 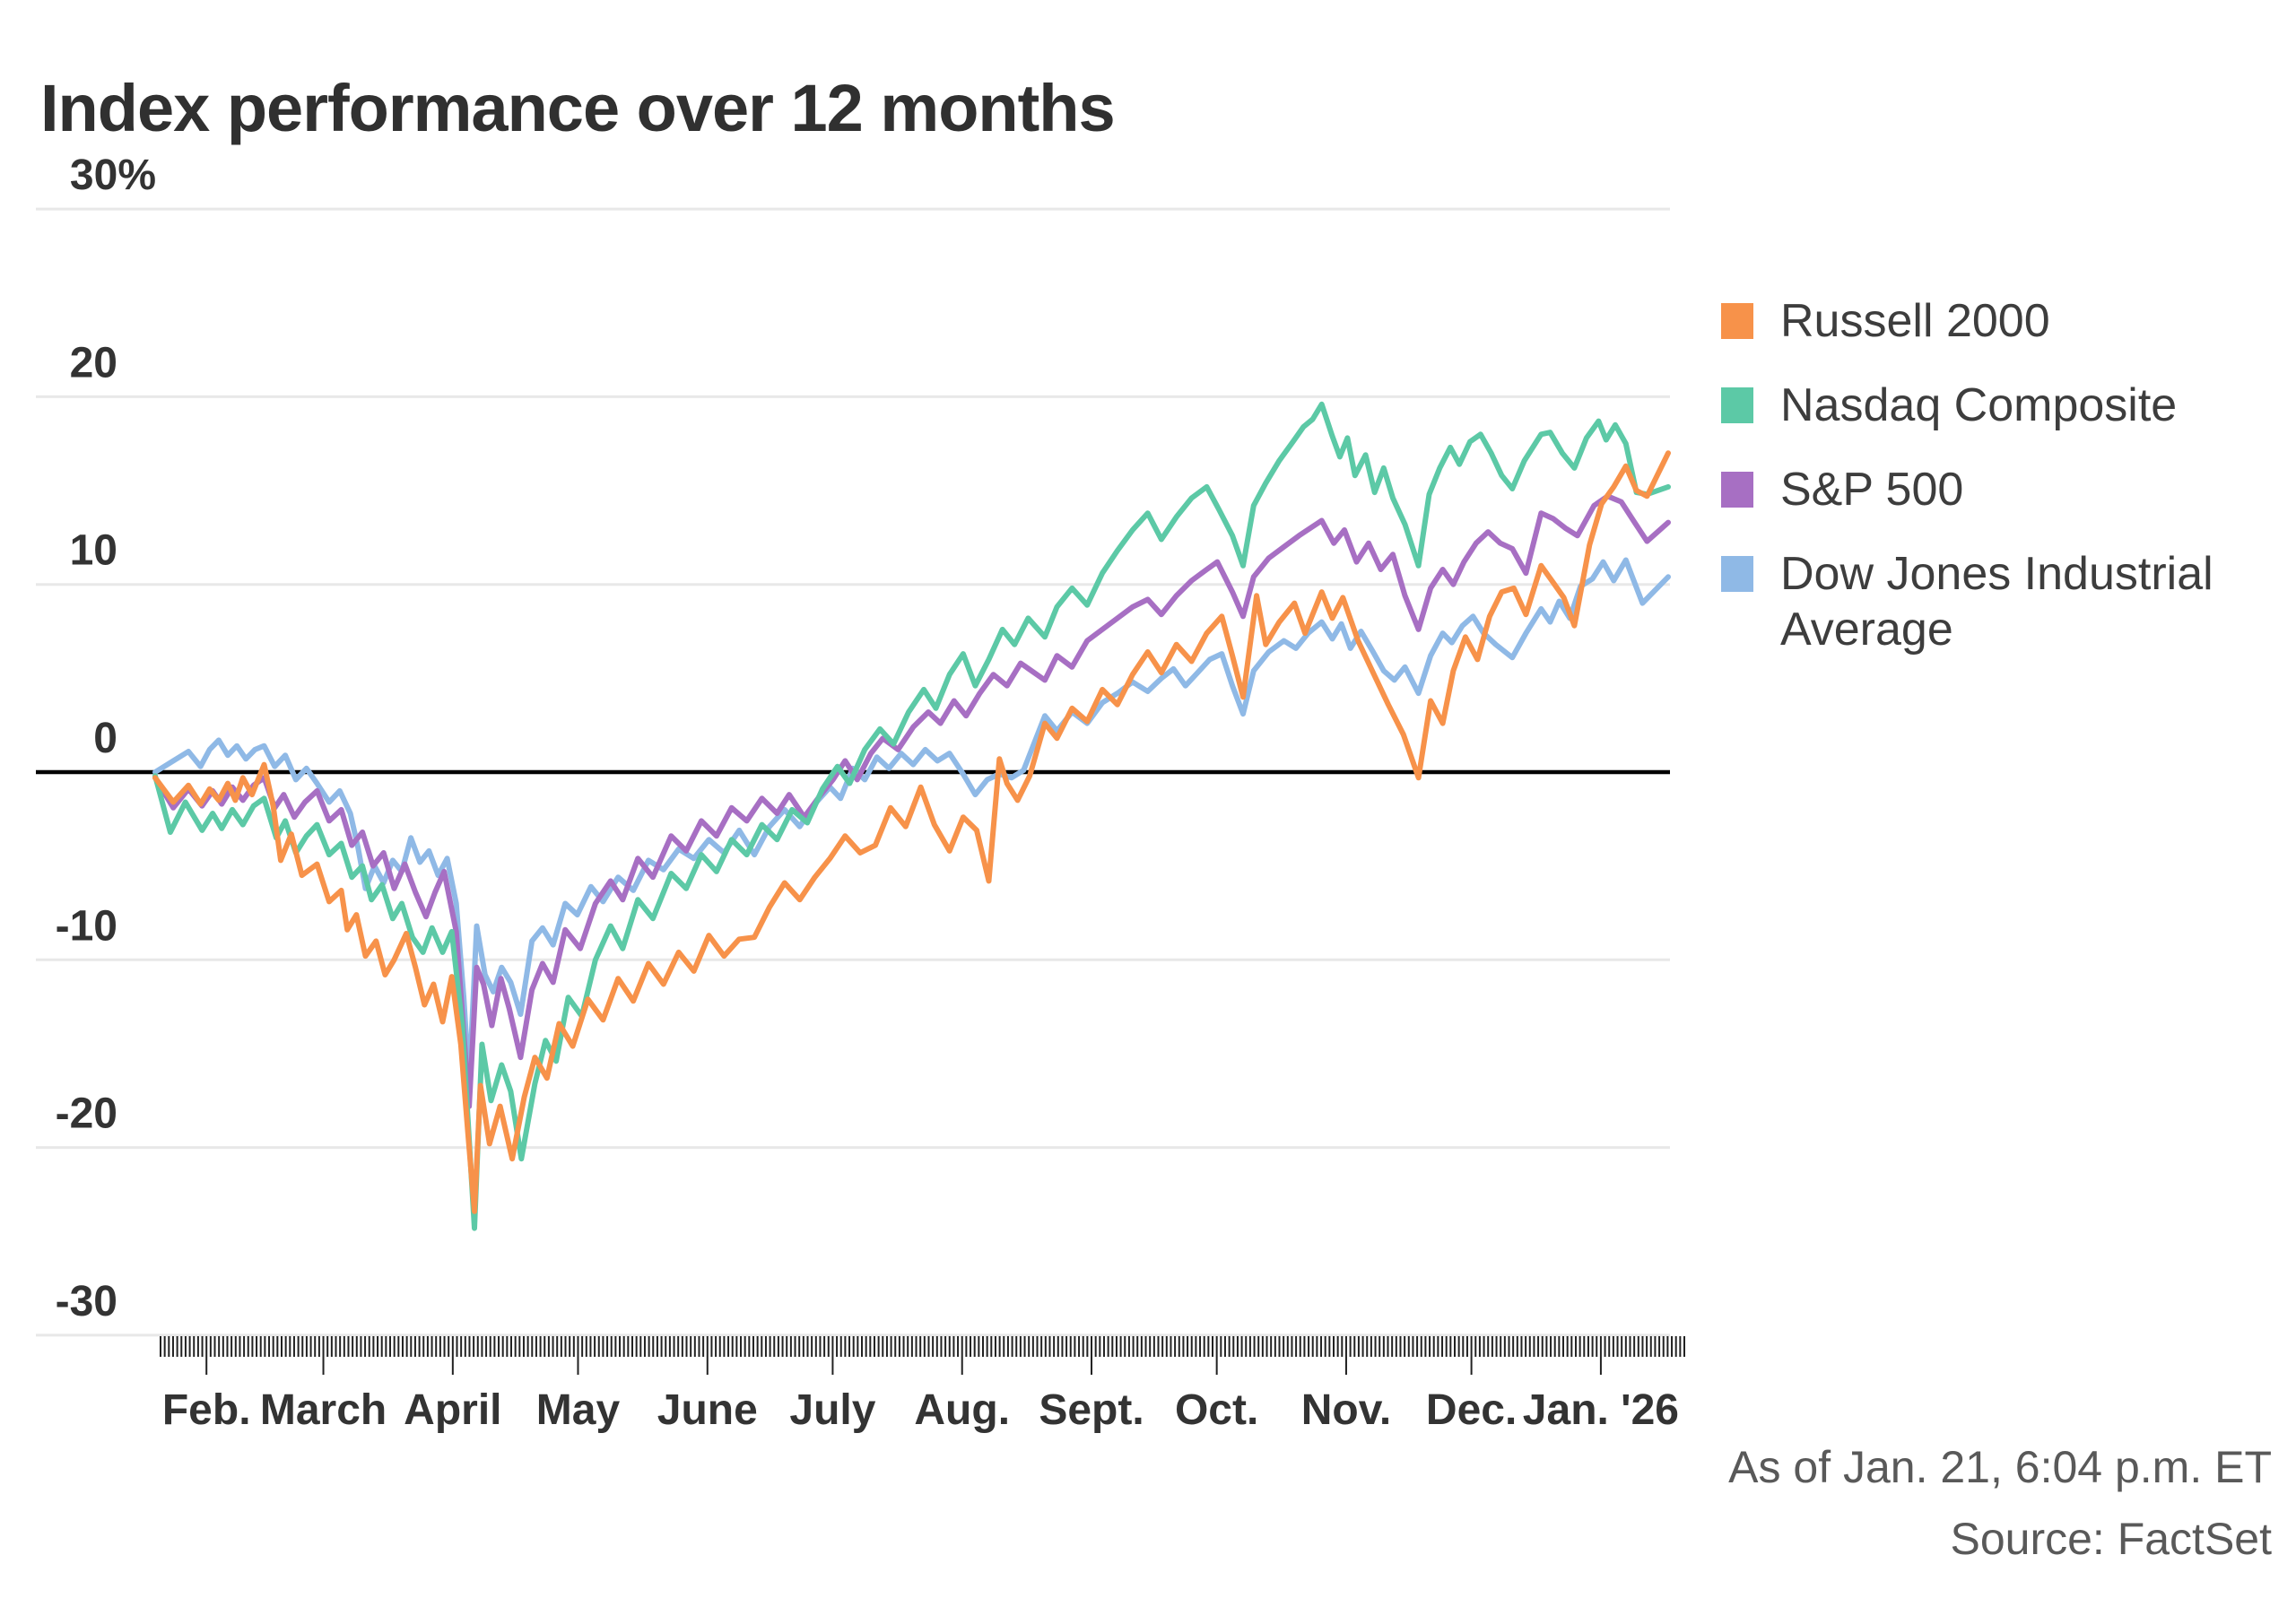 I want to click on legend-item-sp-500: S&P 500, so click(x=1990, y=491).